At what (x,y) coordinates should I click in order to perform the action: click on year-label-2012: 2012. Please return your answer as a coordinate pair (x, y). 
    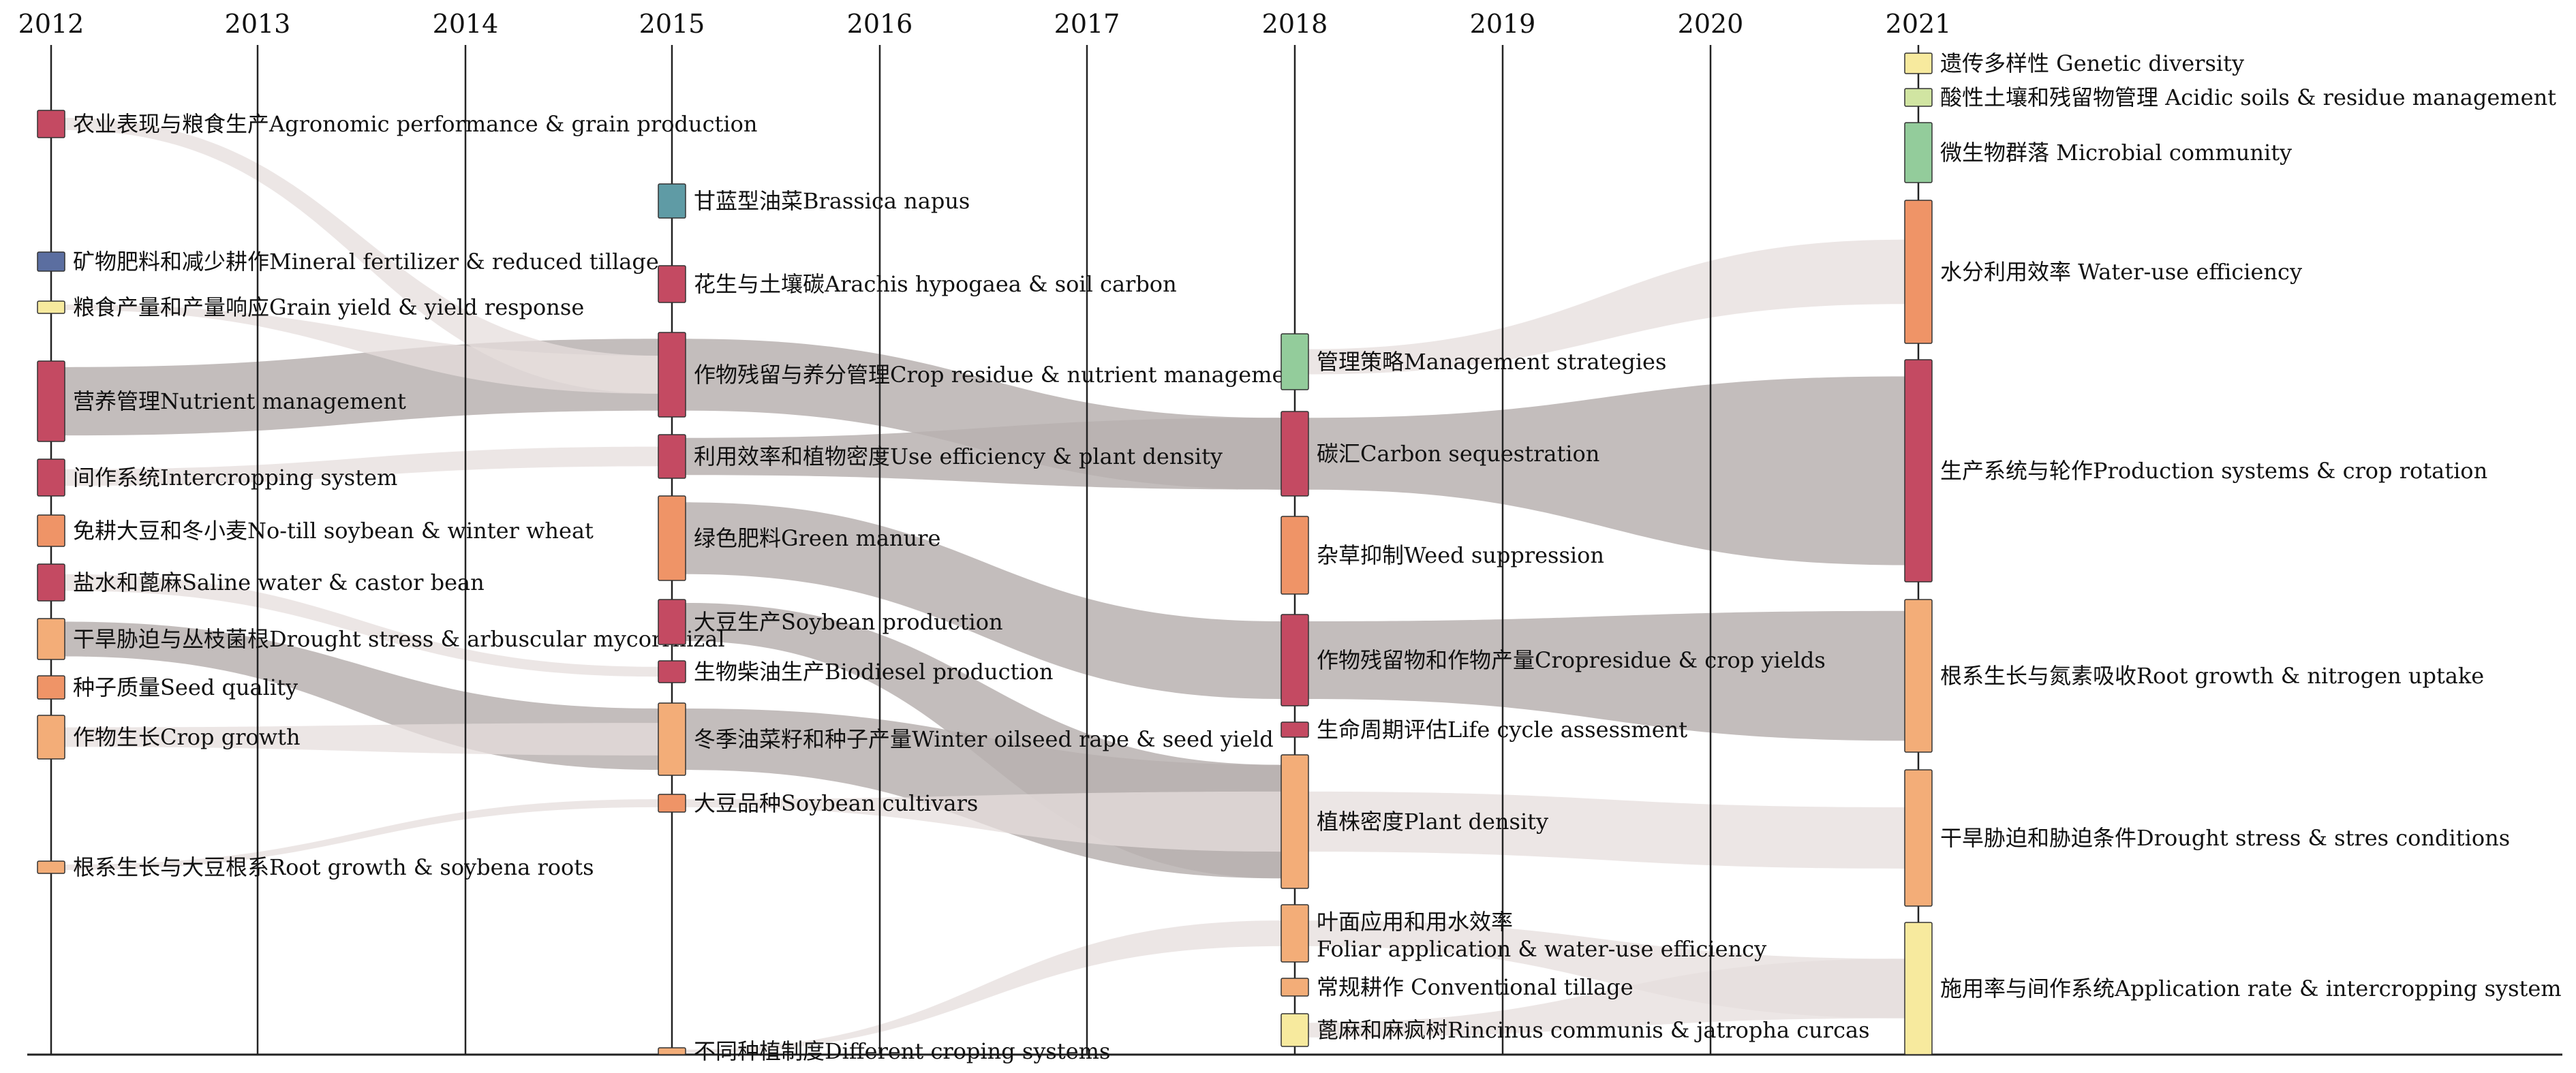
    Looking at the image, I should click on (51, 24).